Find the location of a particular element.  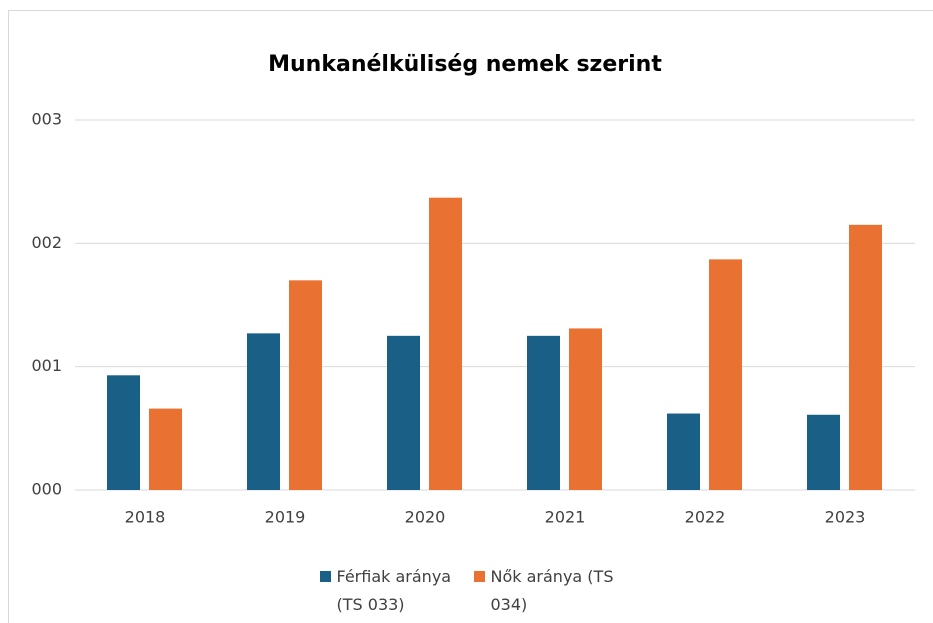

chart-title: Munkanélküliség nemek szerint is located at coordinates (465, 64).